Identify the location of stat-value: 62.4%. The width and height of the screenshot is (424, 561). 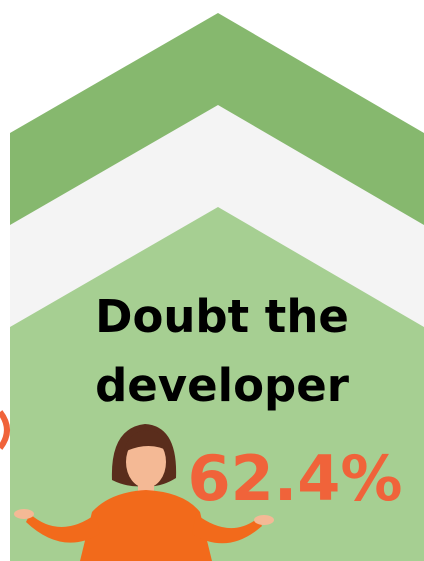
(294, 478).